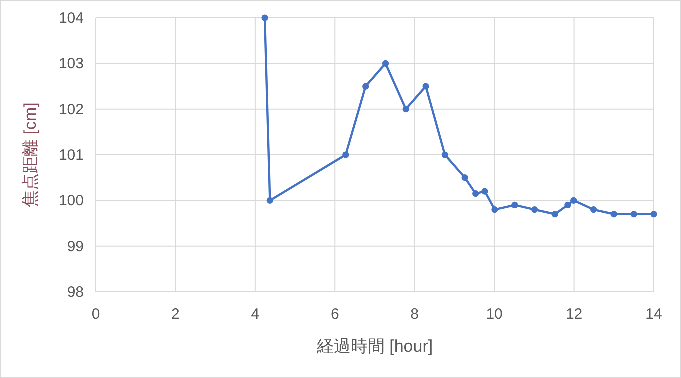  I want to click on x-tick-label: 0, so click(96, 314).